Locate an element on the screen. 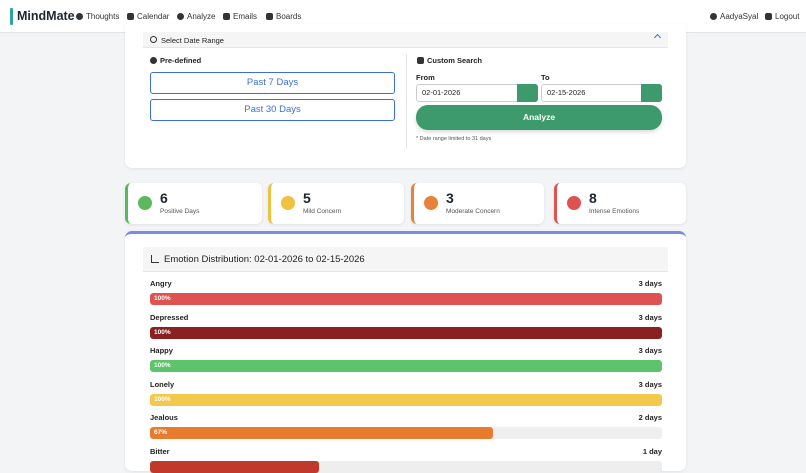 This screenshot has width=806, height=473. emotion-name: Happy is located at coordinates (161, 350).